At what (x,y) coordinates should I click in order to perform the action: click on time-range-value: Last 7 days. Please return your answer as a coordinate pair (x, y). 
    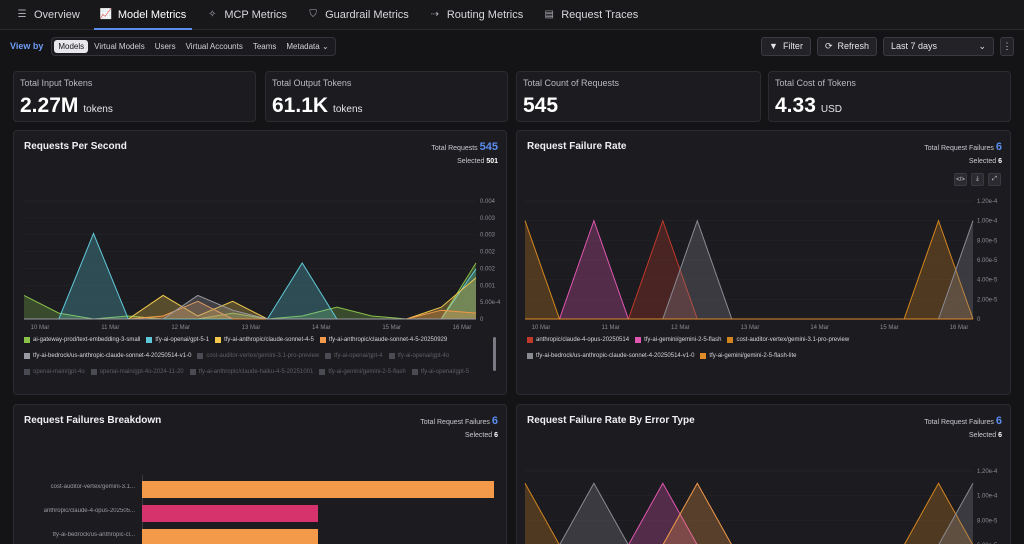
    Looking at the image, I should click on (914, 46).